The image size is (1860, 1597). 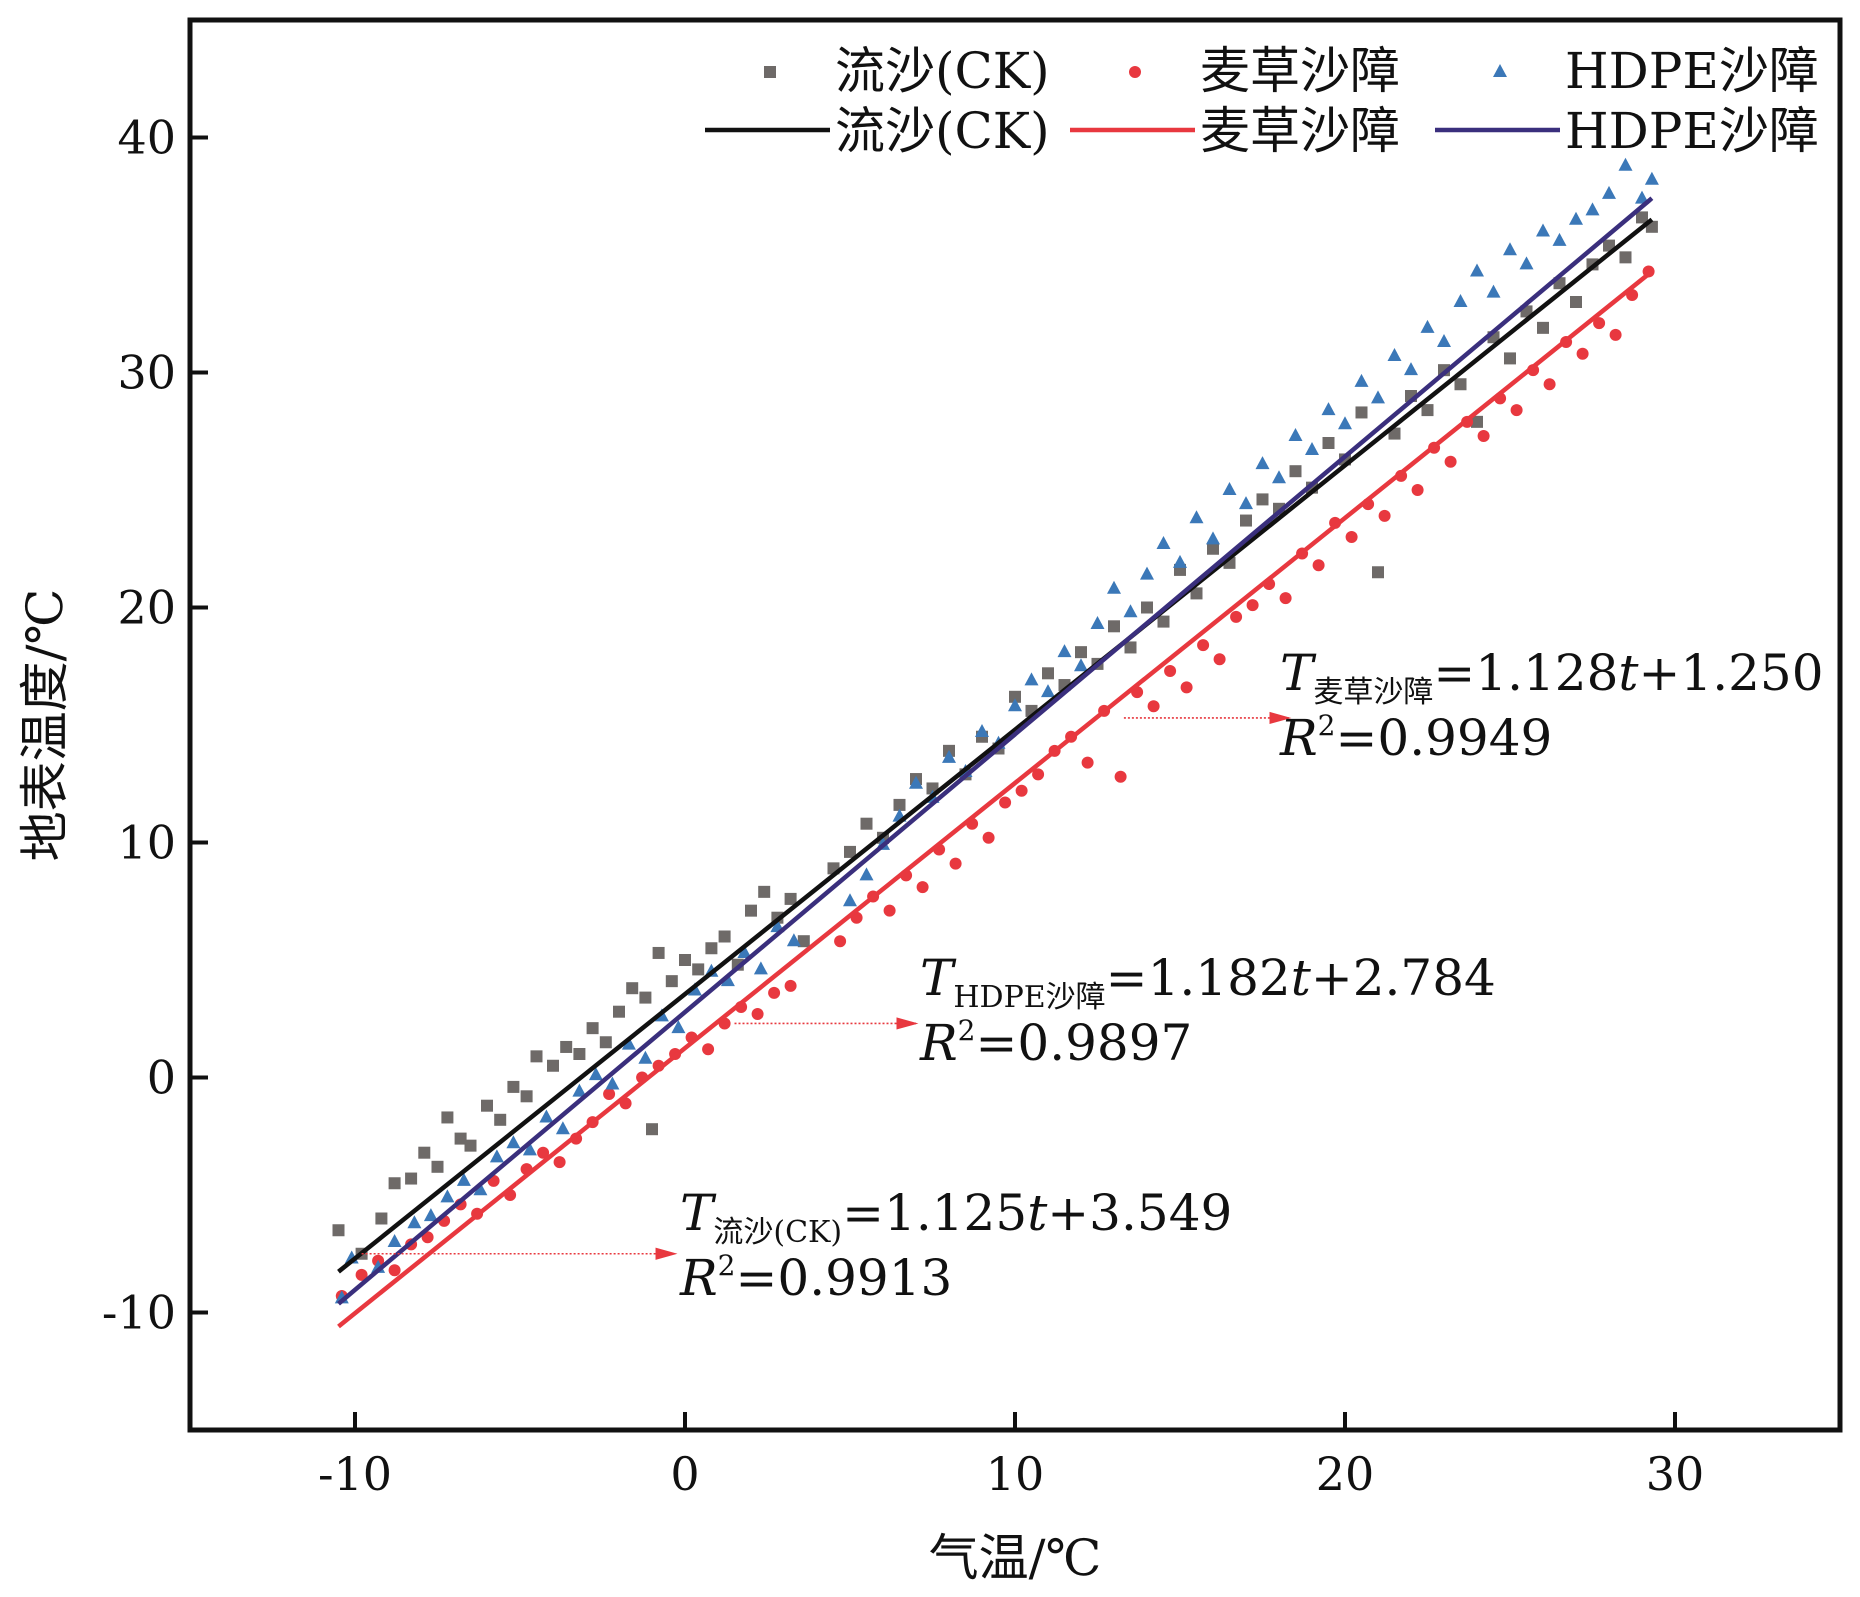 What do you see at coordinates (1675, 1474) in the screenshot?
I see `x-tick-label: 30` at bounding box center [1675, 1474].